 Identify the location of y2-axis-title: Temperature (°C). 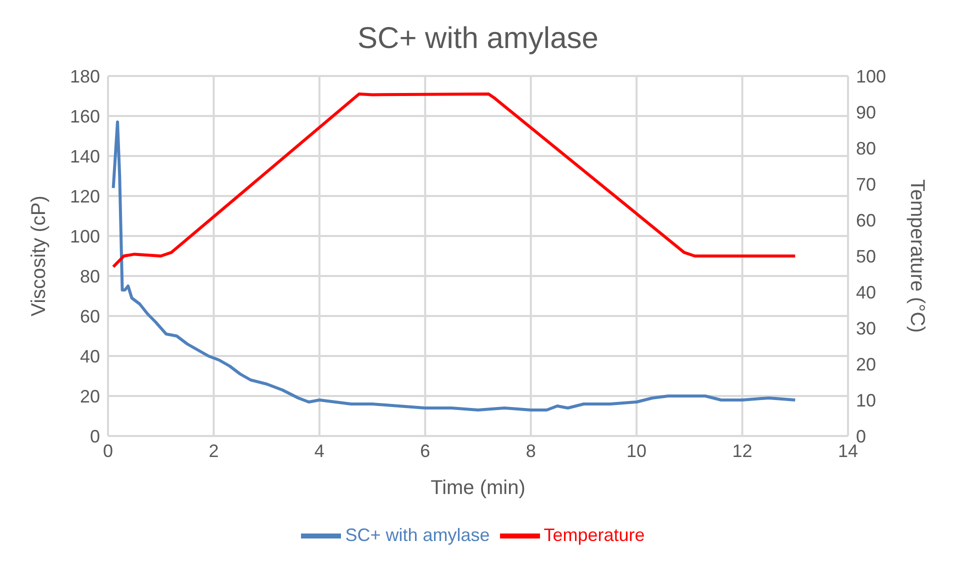
(917, 256).